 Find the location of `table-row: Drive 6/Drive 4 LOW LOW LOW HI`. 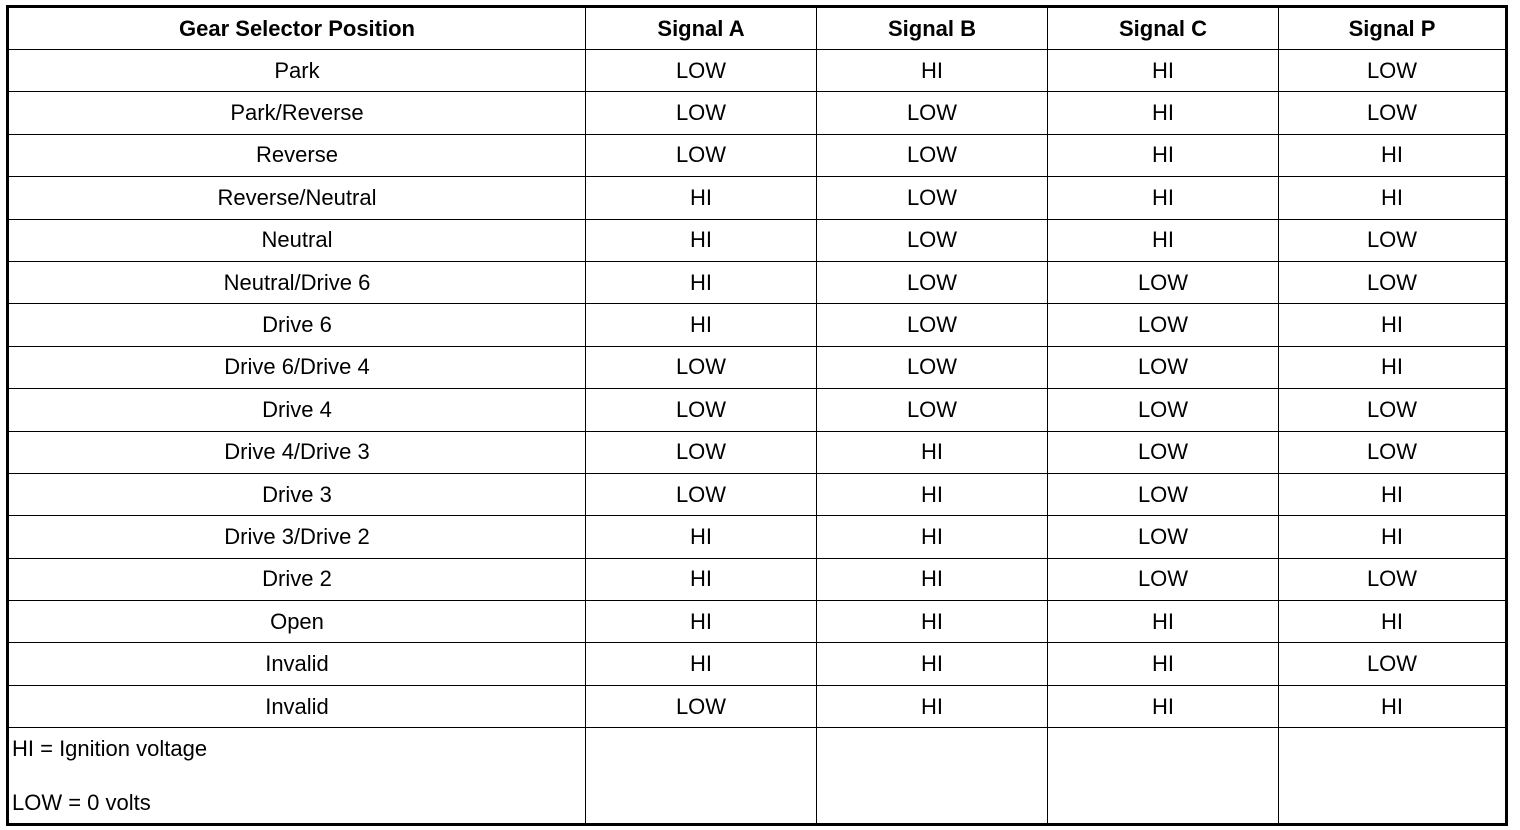

table-row: Drive 6/Drive 4 LOW LOW LOW HI is located at coordinates (757, 367).